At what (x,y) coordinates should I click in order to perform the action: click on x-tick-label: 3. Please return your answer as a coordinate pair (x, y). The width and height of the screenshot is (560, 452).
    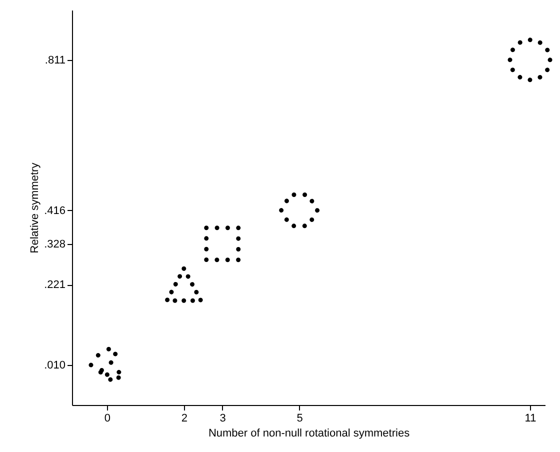
    Looking at the image, I should click on (223, 418).